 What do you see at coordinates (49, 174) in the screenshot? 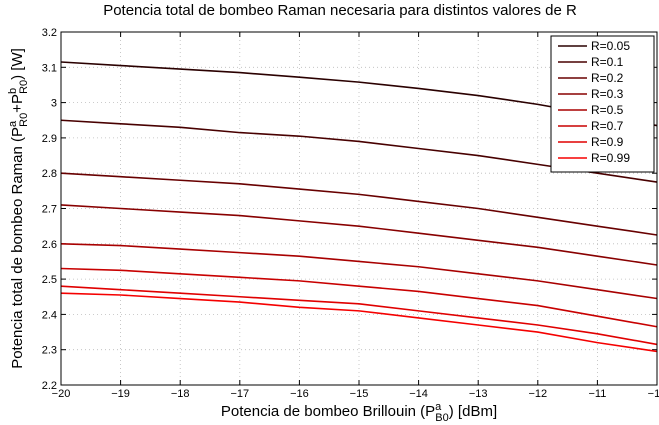
I see `y-tick-label: 2.8` at bounding box center [49, 174].